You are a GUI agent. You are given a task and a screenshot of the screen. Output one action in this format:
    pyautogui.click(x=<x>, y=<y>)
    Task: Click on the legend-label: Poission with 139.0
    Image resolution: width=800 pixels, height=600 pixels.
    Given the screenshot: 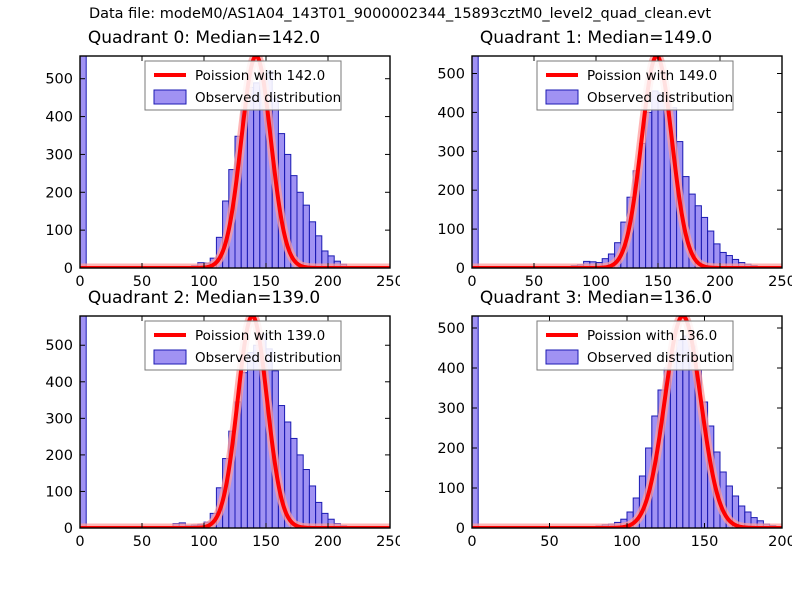 What is the action you would take?
    pyautogui.click(x=260, y=336)
    